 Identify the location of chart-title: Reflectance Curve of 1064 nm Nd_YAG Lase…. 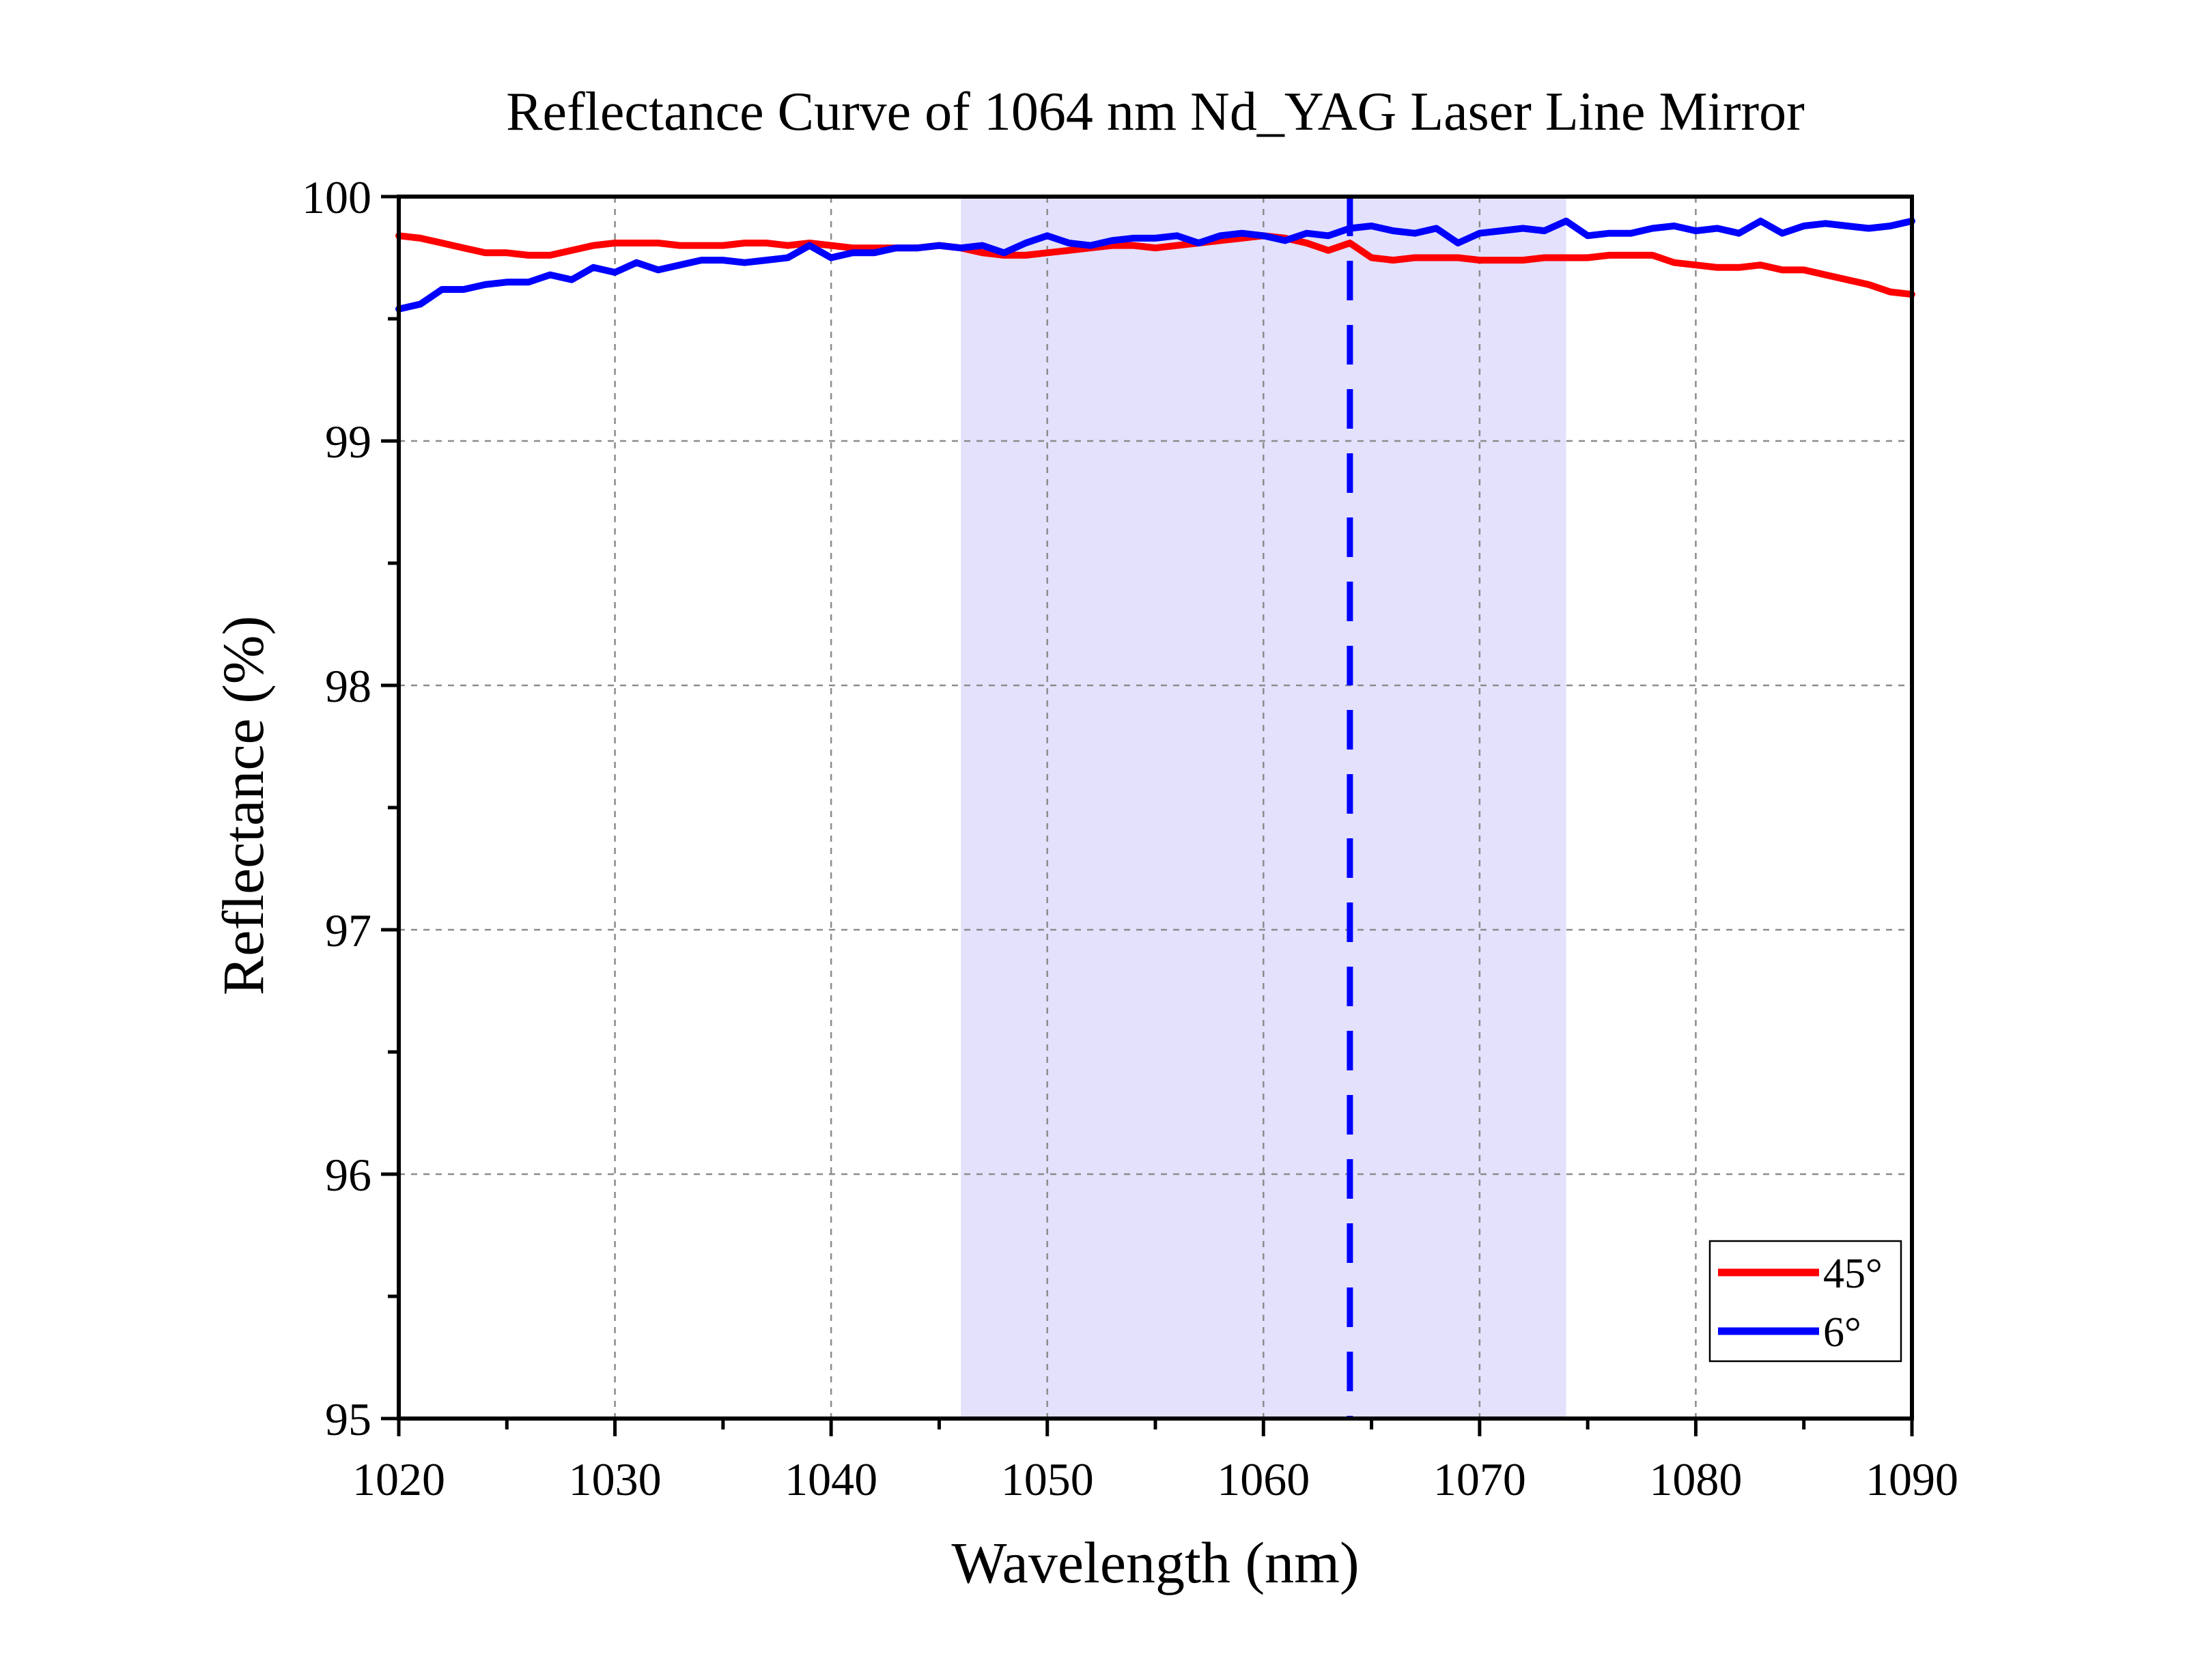
(1155, 112).